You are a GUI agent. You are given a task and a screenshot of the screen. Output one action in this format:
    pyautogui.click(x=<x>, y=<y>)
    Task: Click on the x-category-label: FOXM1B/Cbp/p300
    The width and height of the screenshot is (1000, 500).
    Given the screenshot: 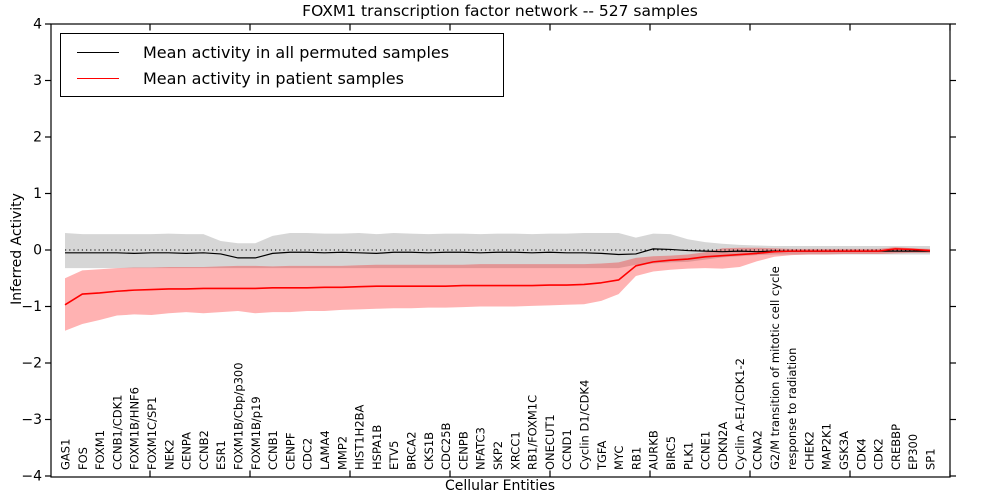 What is the action you would take?
    pyautogui.click(x=239, y=416)
    